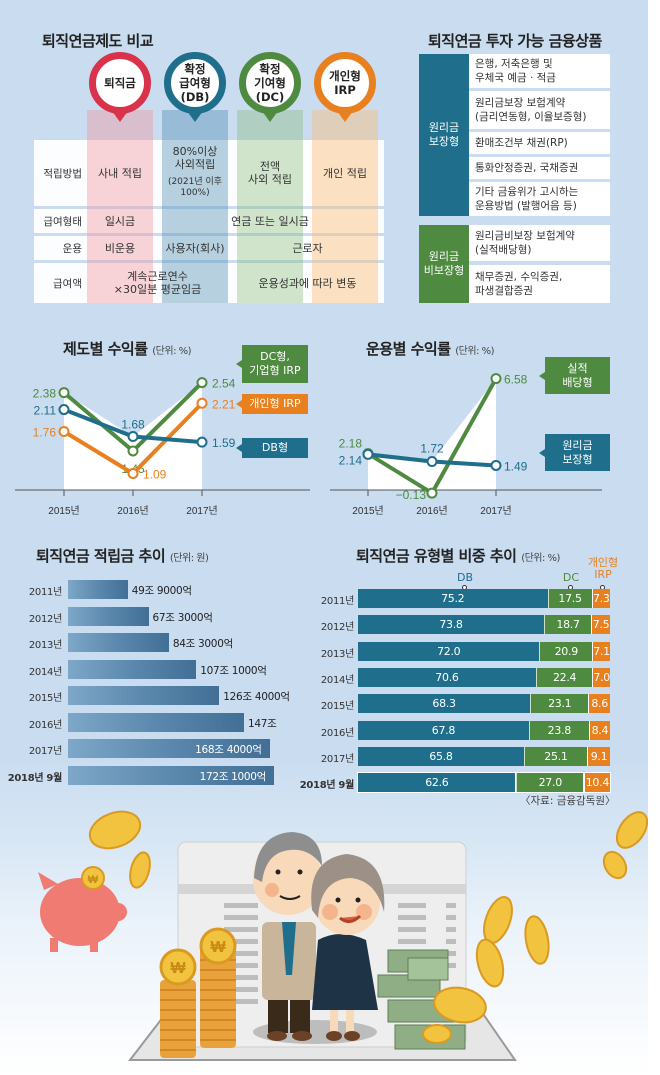  Describe the element at coordinates (558, 730) in the screenshot. I see `stacked-segment-dc: 23.8` at that location.